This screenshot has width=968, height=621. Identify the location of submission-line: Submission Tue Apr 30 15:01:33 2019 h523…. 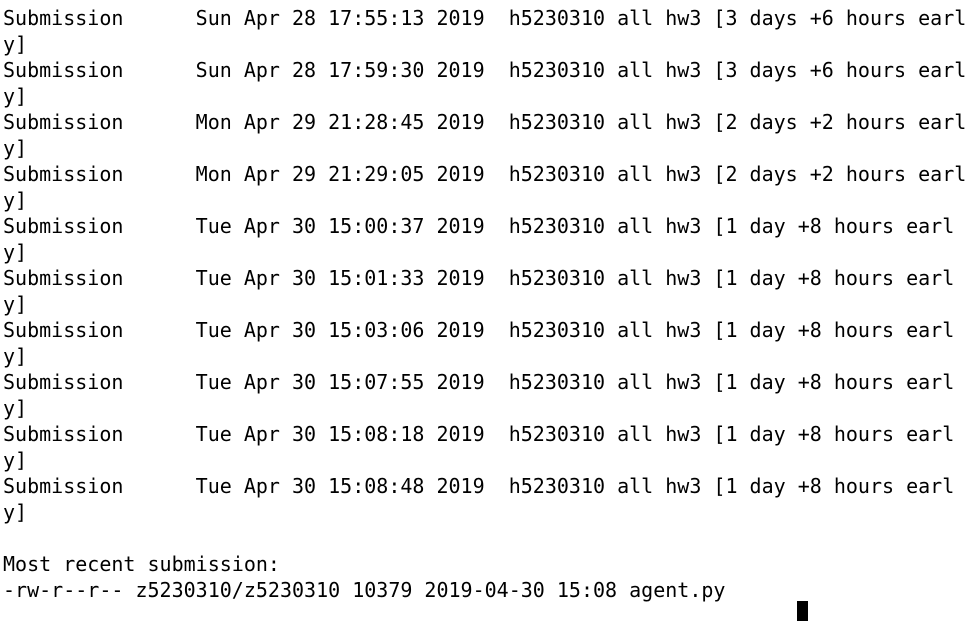
(479, 291).